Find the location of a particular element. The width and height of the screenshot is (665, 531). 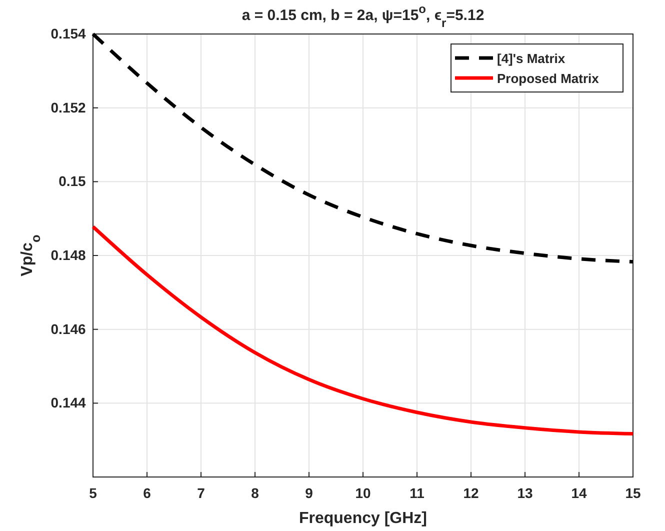

y-tick-label: 0.148 is located at coordinates (68, 254).